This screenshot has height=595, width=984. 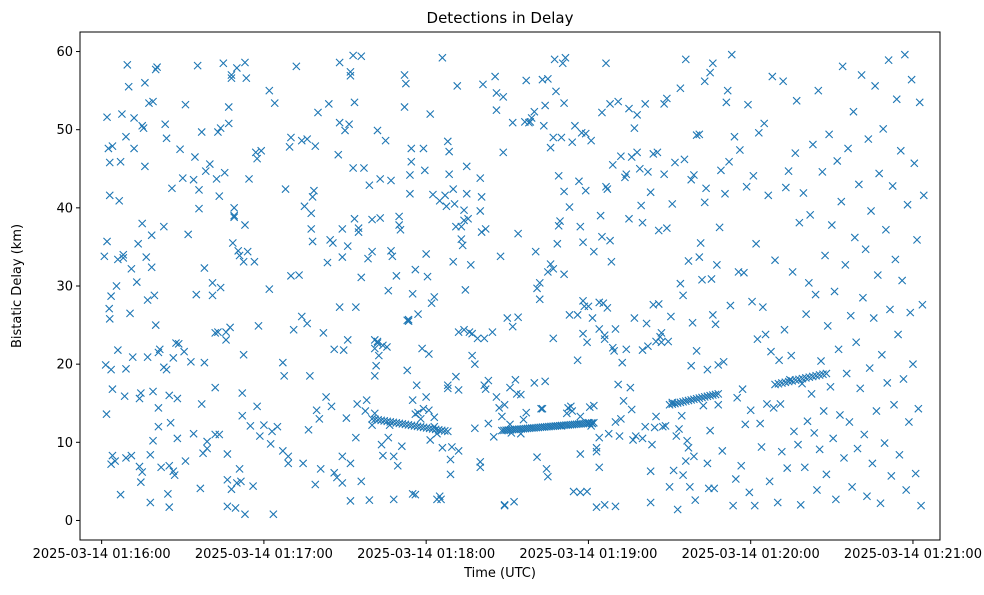 What do you see at coordinates (499, 573) in the screenshot?
I see `x-axis-label: Time (UTC)` at bounding box center [499, 573].